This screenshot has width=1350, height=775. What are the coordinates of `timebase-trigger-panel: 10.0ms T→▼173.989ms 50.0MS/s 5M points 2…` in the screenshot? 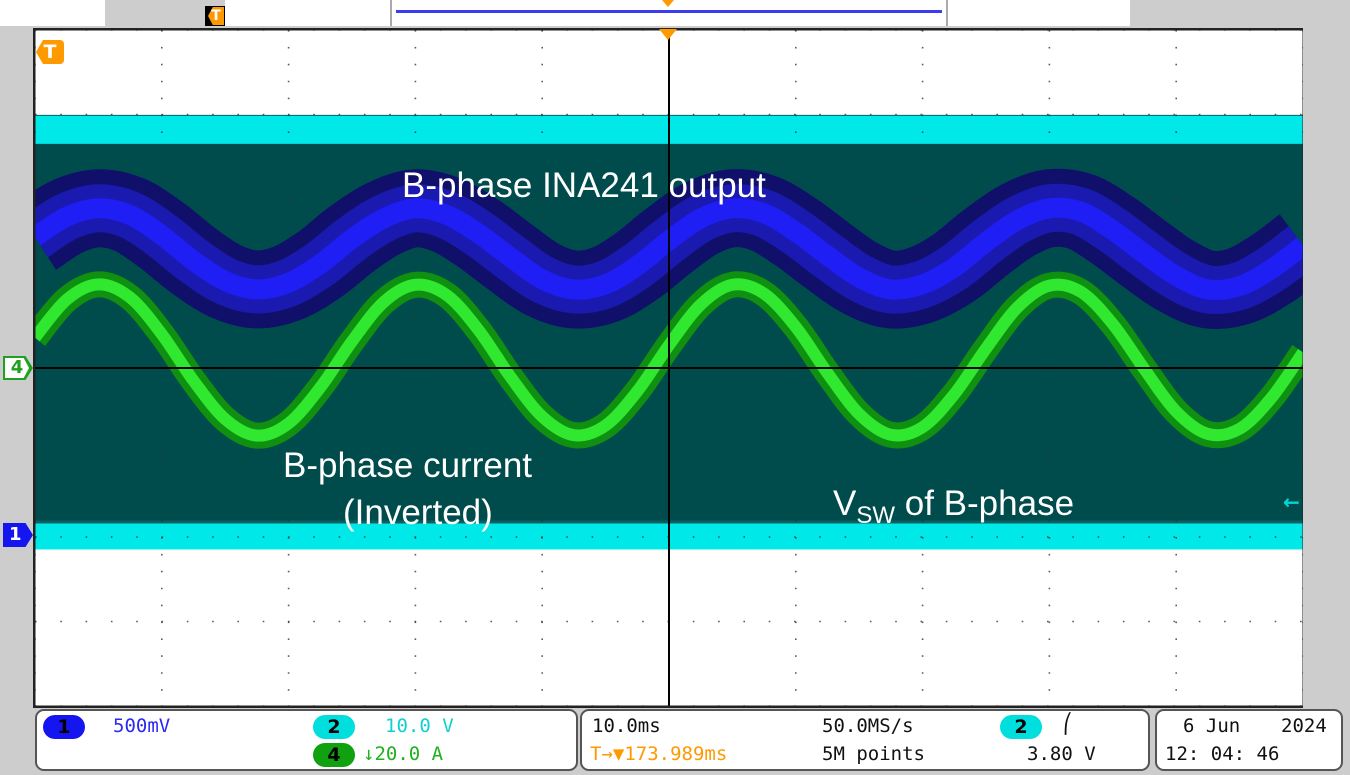 It's located at (865, 740).